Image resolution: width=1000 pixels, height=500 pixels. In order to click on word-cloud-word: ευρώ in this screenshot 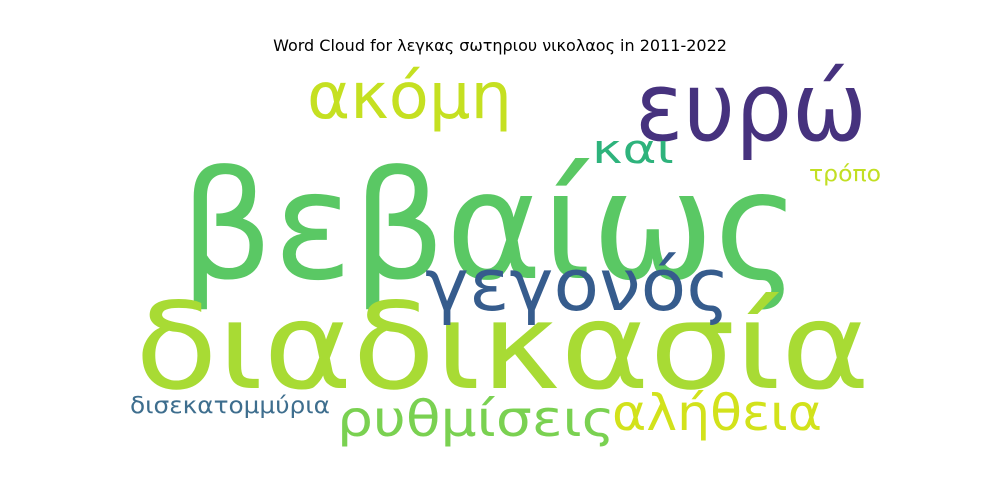, I will do `click(751, 108)`.